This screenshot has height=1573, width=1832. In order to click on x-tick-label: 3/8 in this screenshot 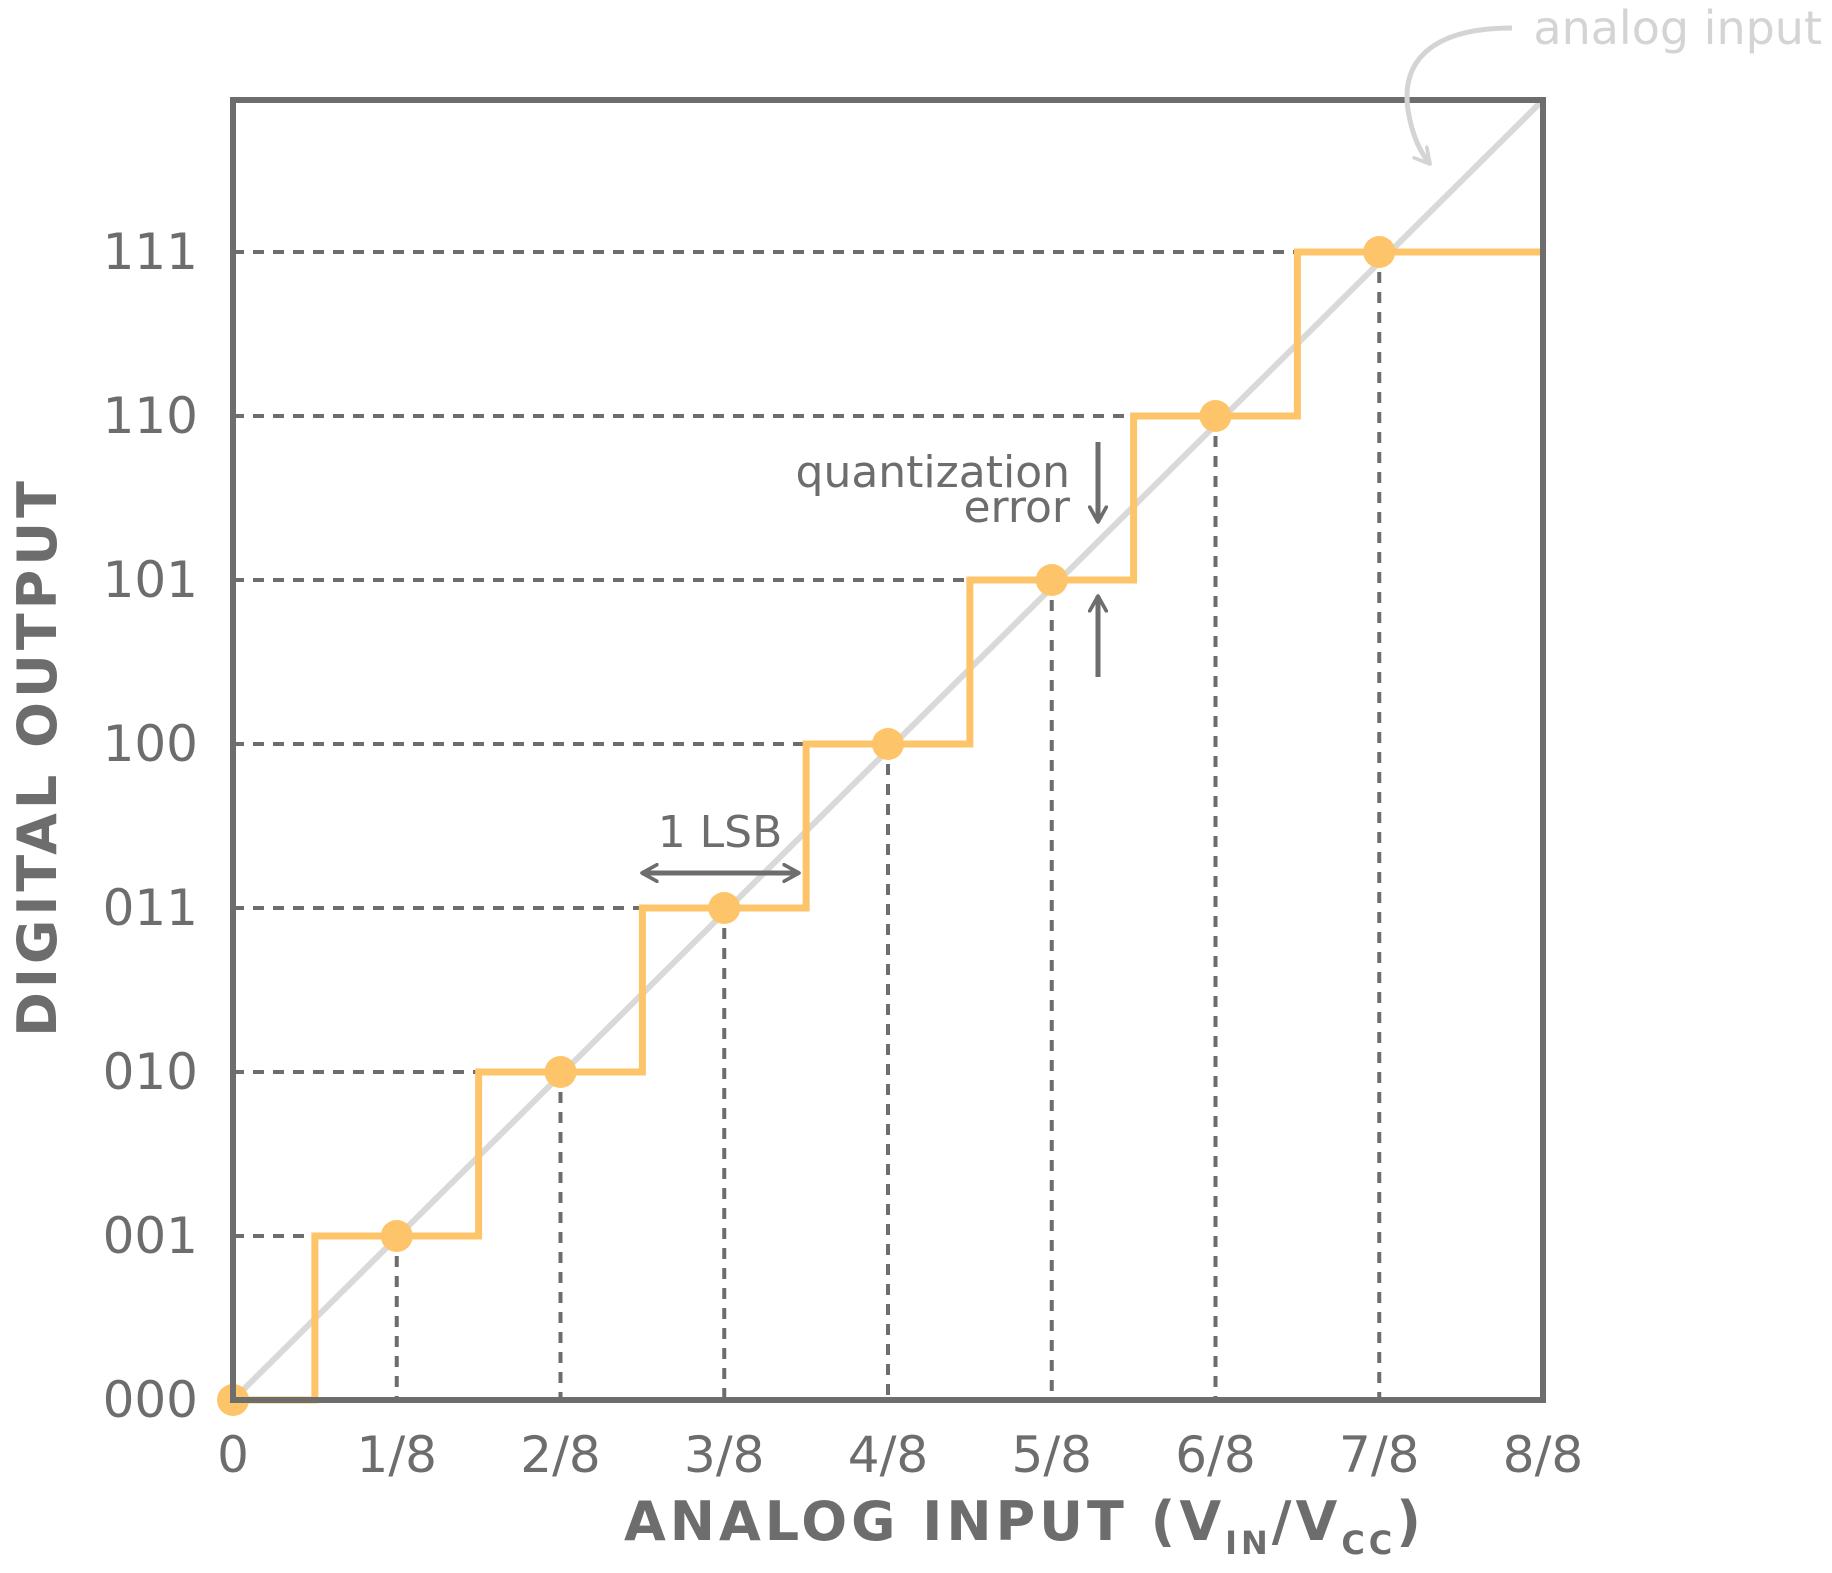, I will do `click(724, 1455)`.